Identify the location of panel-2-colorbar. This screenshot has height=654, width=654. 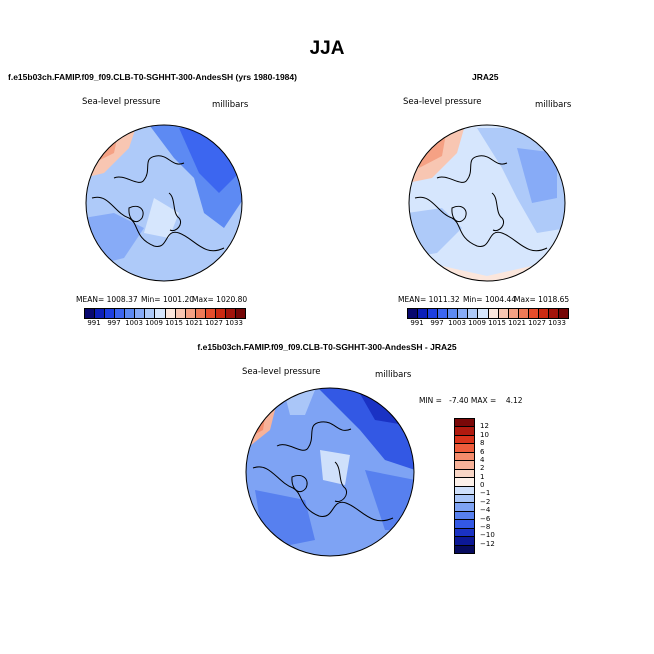
(488, 313).